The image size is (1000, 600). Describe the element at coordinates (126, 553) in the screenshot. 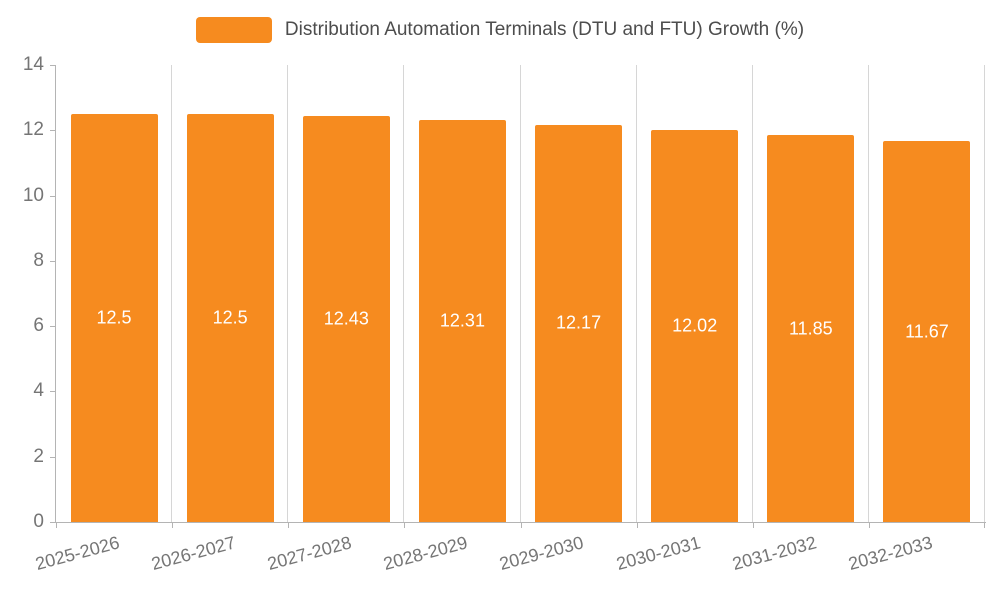

I see `x-axis-label-wrap: 2026-2027` at that location.